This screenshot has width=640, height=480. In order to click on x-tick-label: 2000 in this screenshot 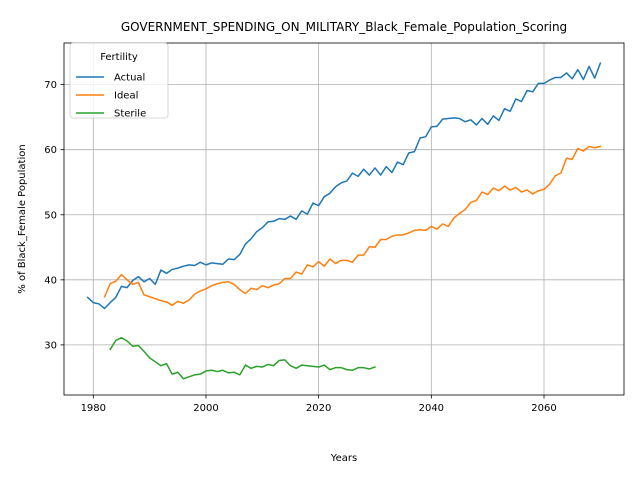, I will do `click(205, 408)`.